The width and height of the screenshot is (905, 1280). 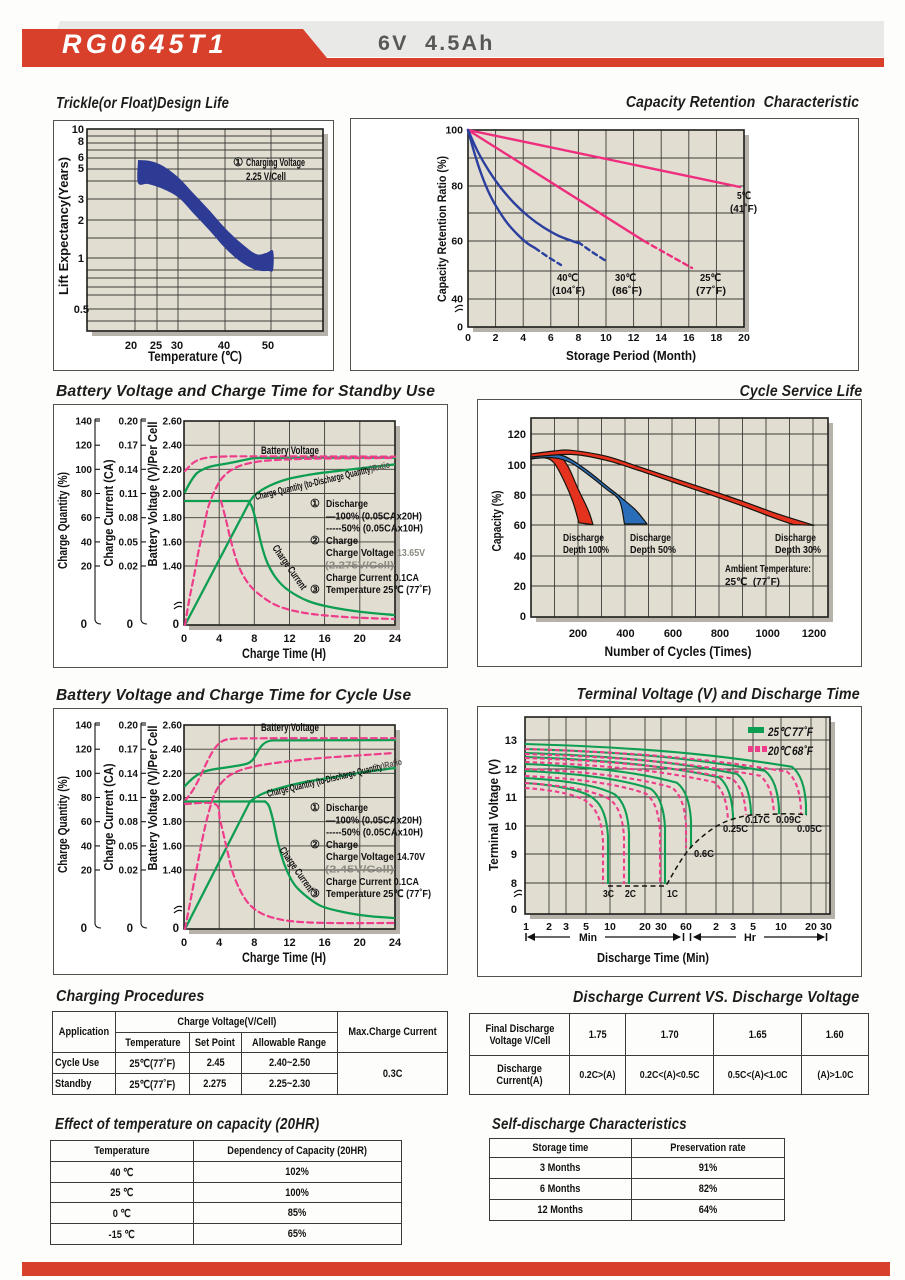 I want to click on svg-text: 1.40, so click(x=173, y=871).